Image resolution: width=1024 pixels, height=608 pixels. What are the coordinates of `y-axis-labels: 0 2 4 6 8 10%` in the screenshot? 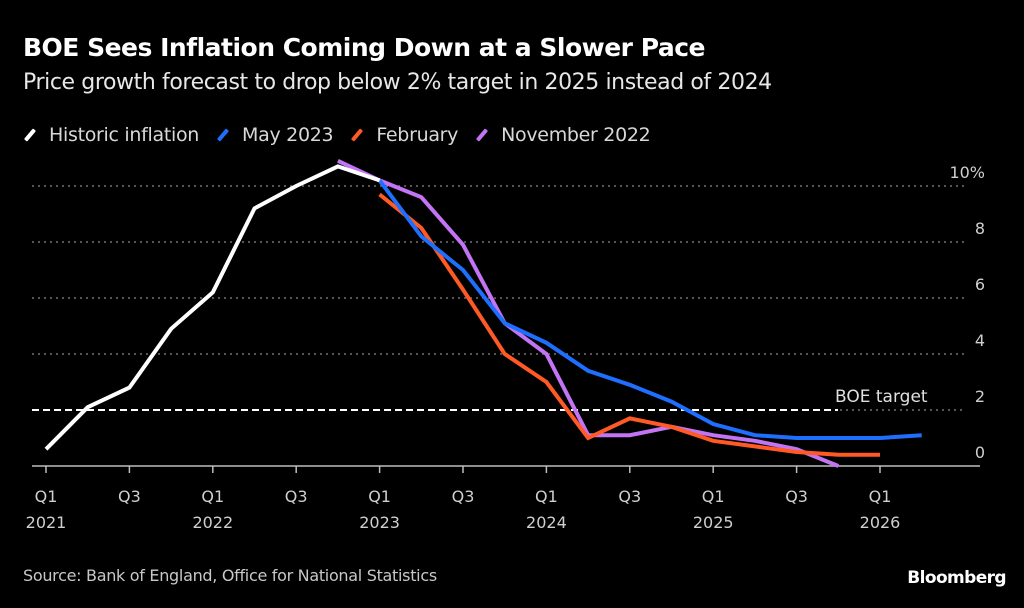 It's located at (967, 312).